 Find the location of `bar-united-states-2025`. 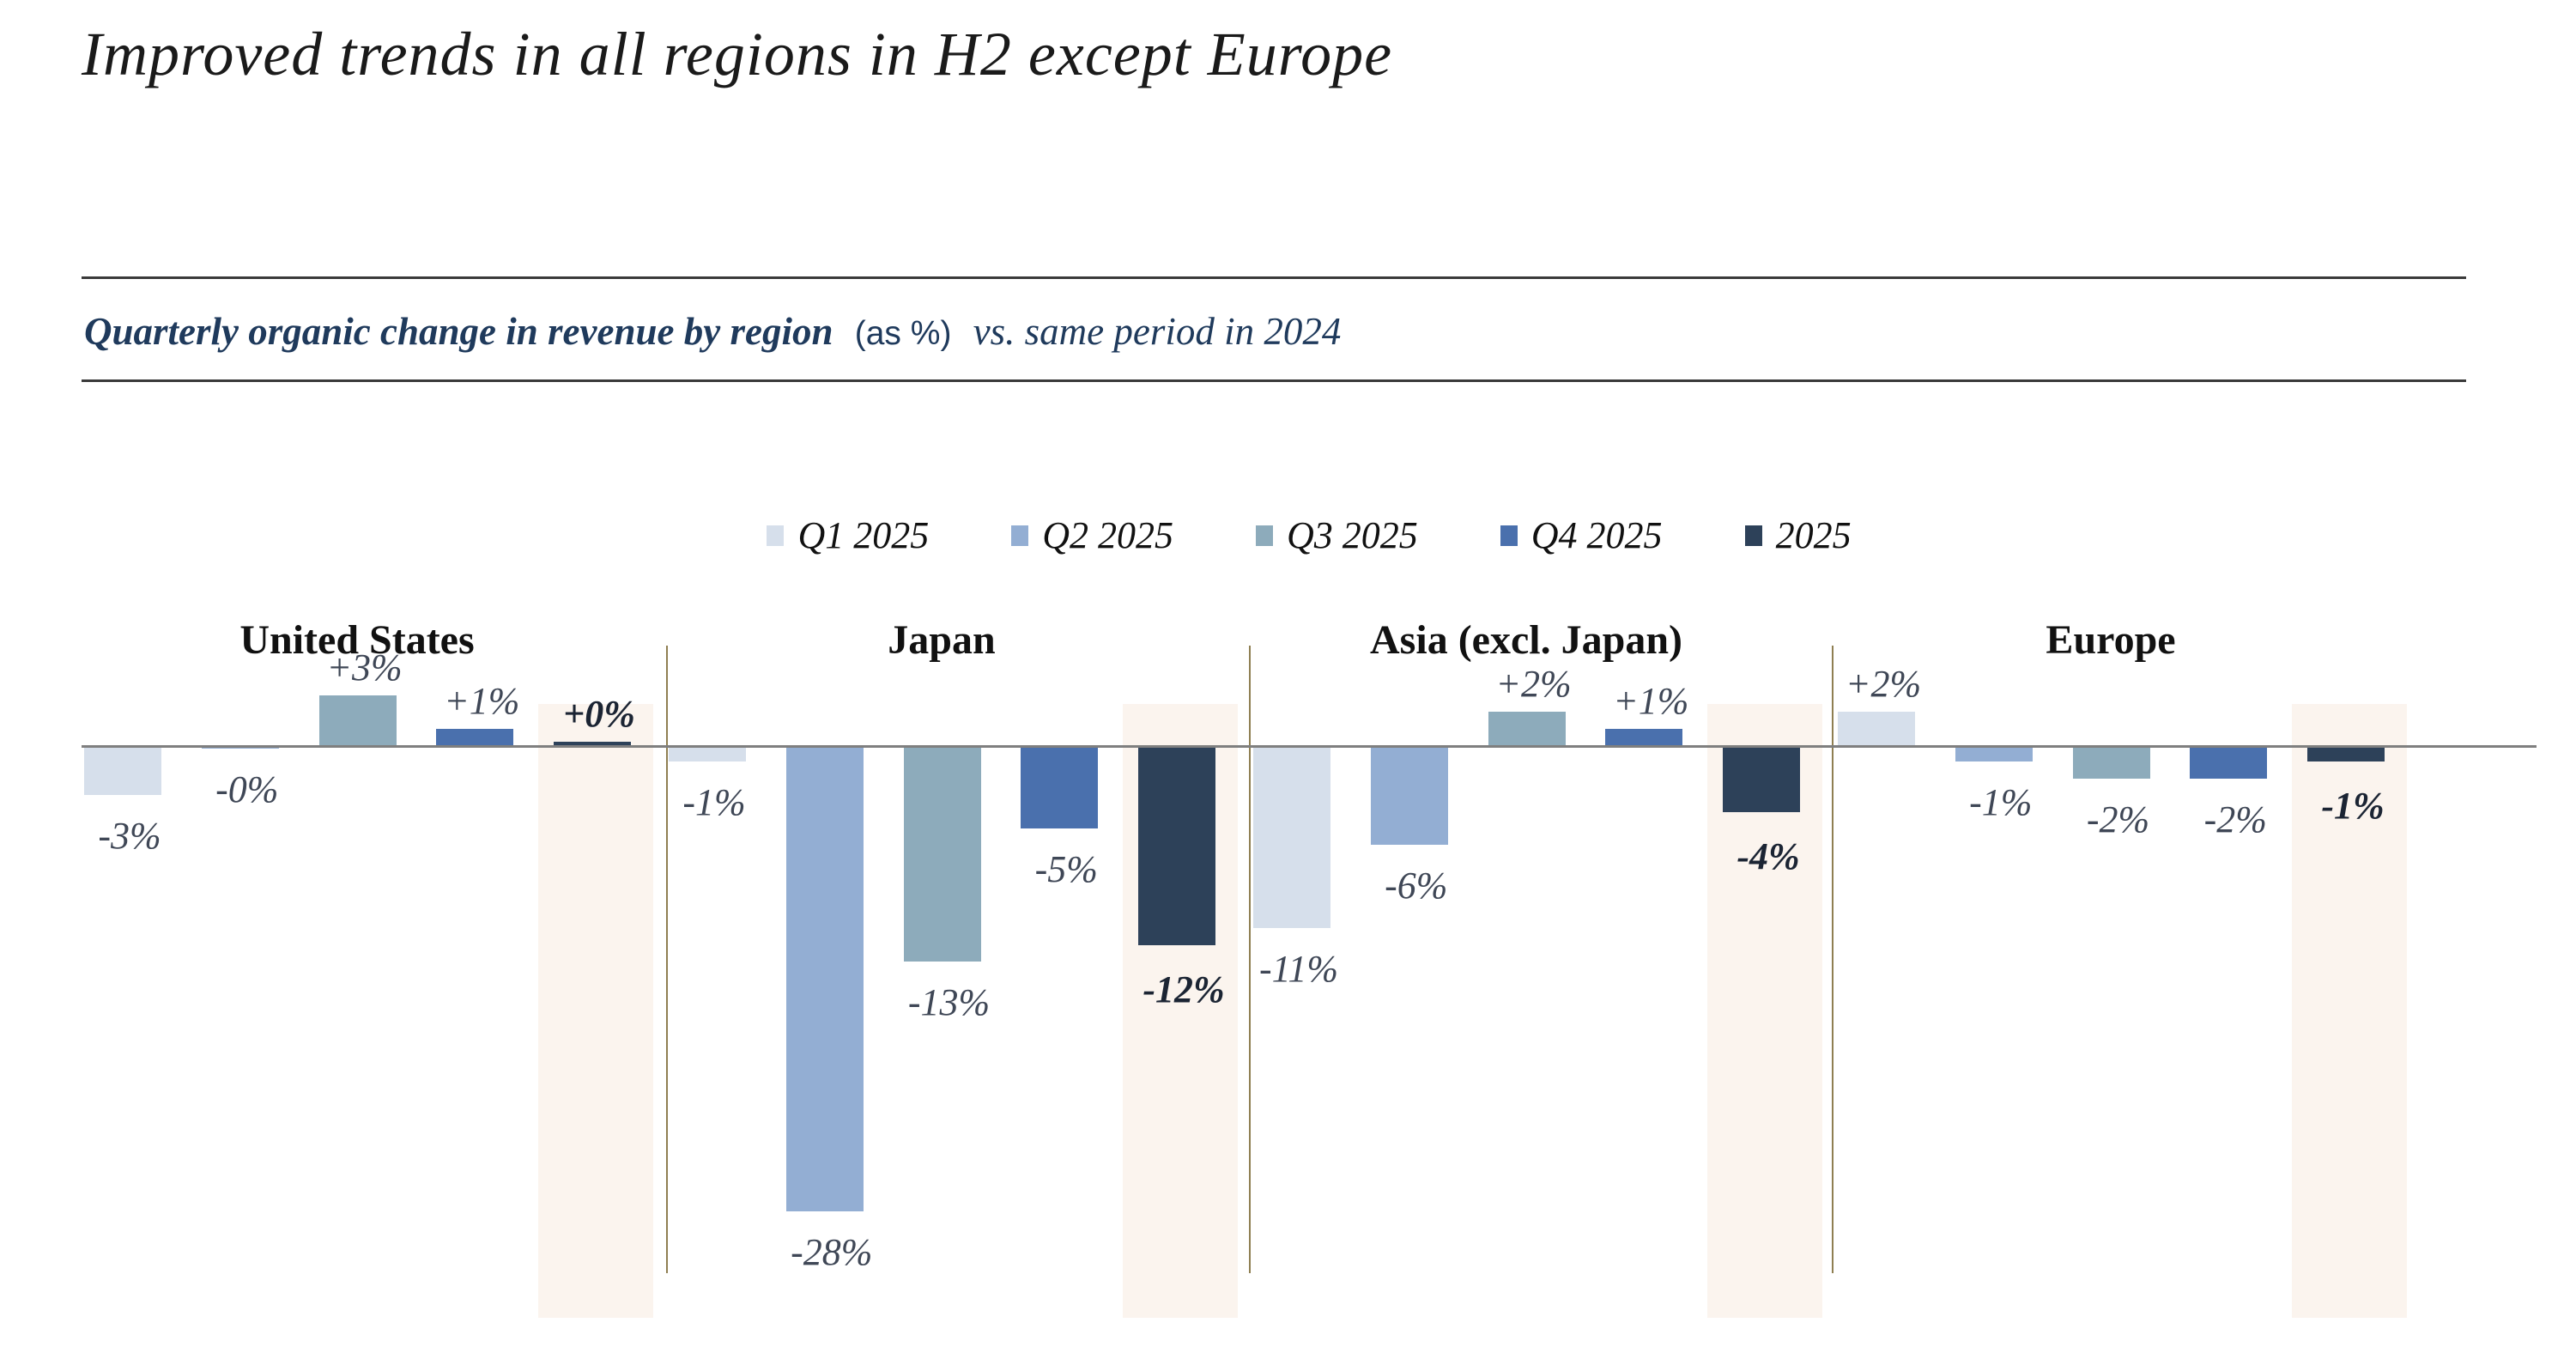

bar-united-states-2025 is located at coordinates (592, 743).